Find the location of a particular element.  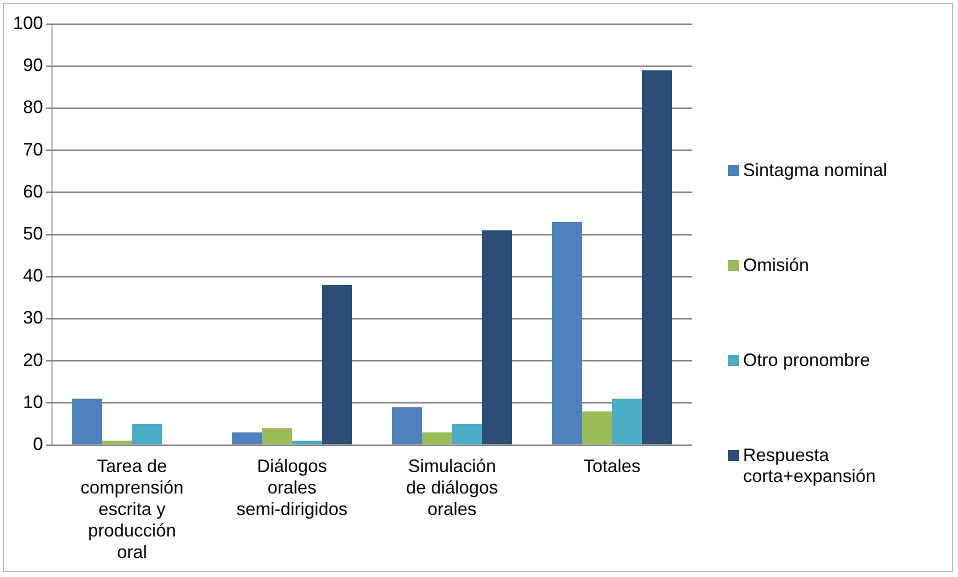

legend-label: Respuesta corta+expansión is located at coordinates (810, 466).